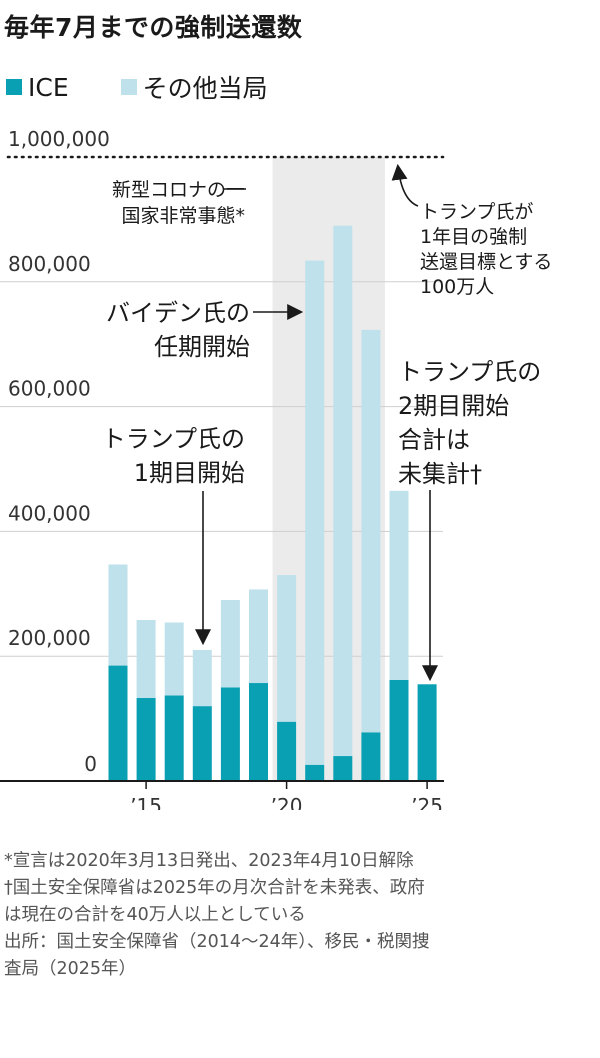 The width and height of the screenshot is (600, 1058). Describe the element at coordinates (118, 615) in the screenshot. I see `bar-other-2014` at that location.